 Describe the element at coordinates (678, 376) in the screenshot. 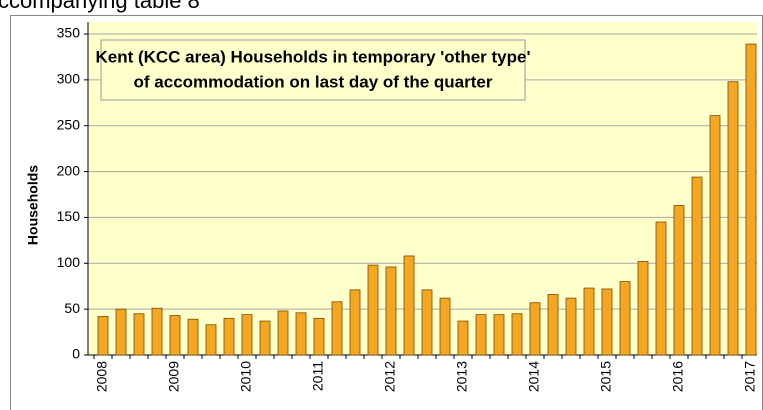

I see `x-tick-label: 2016` at that location.